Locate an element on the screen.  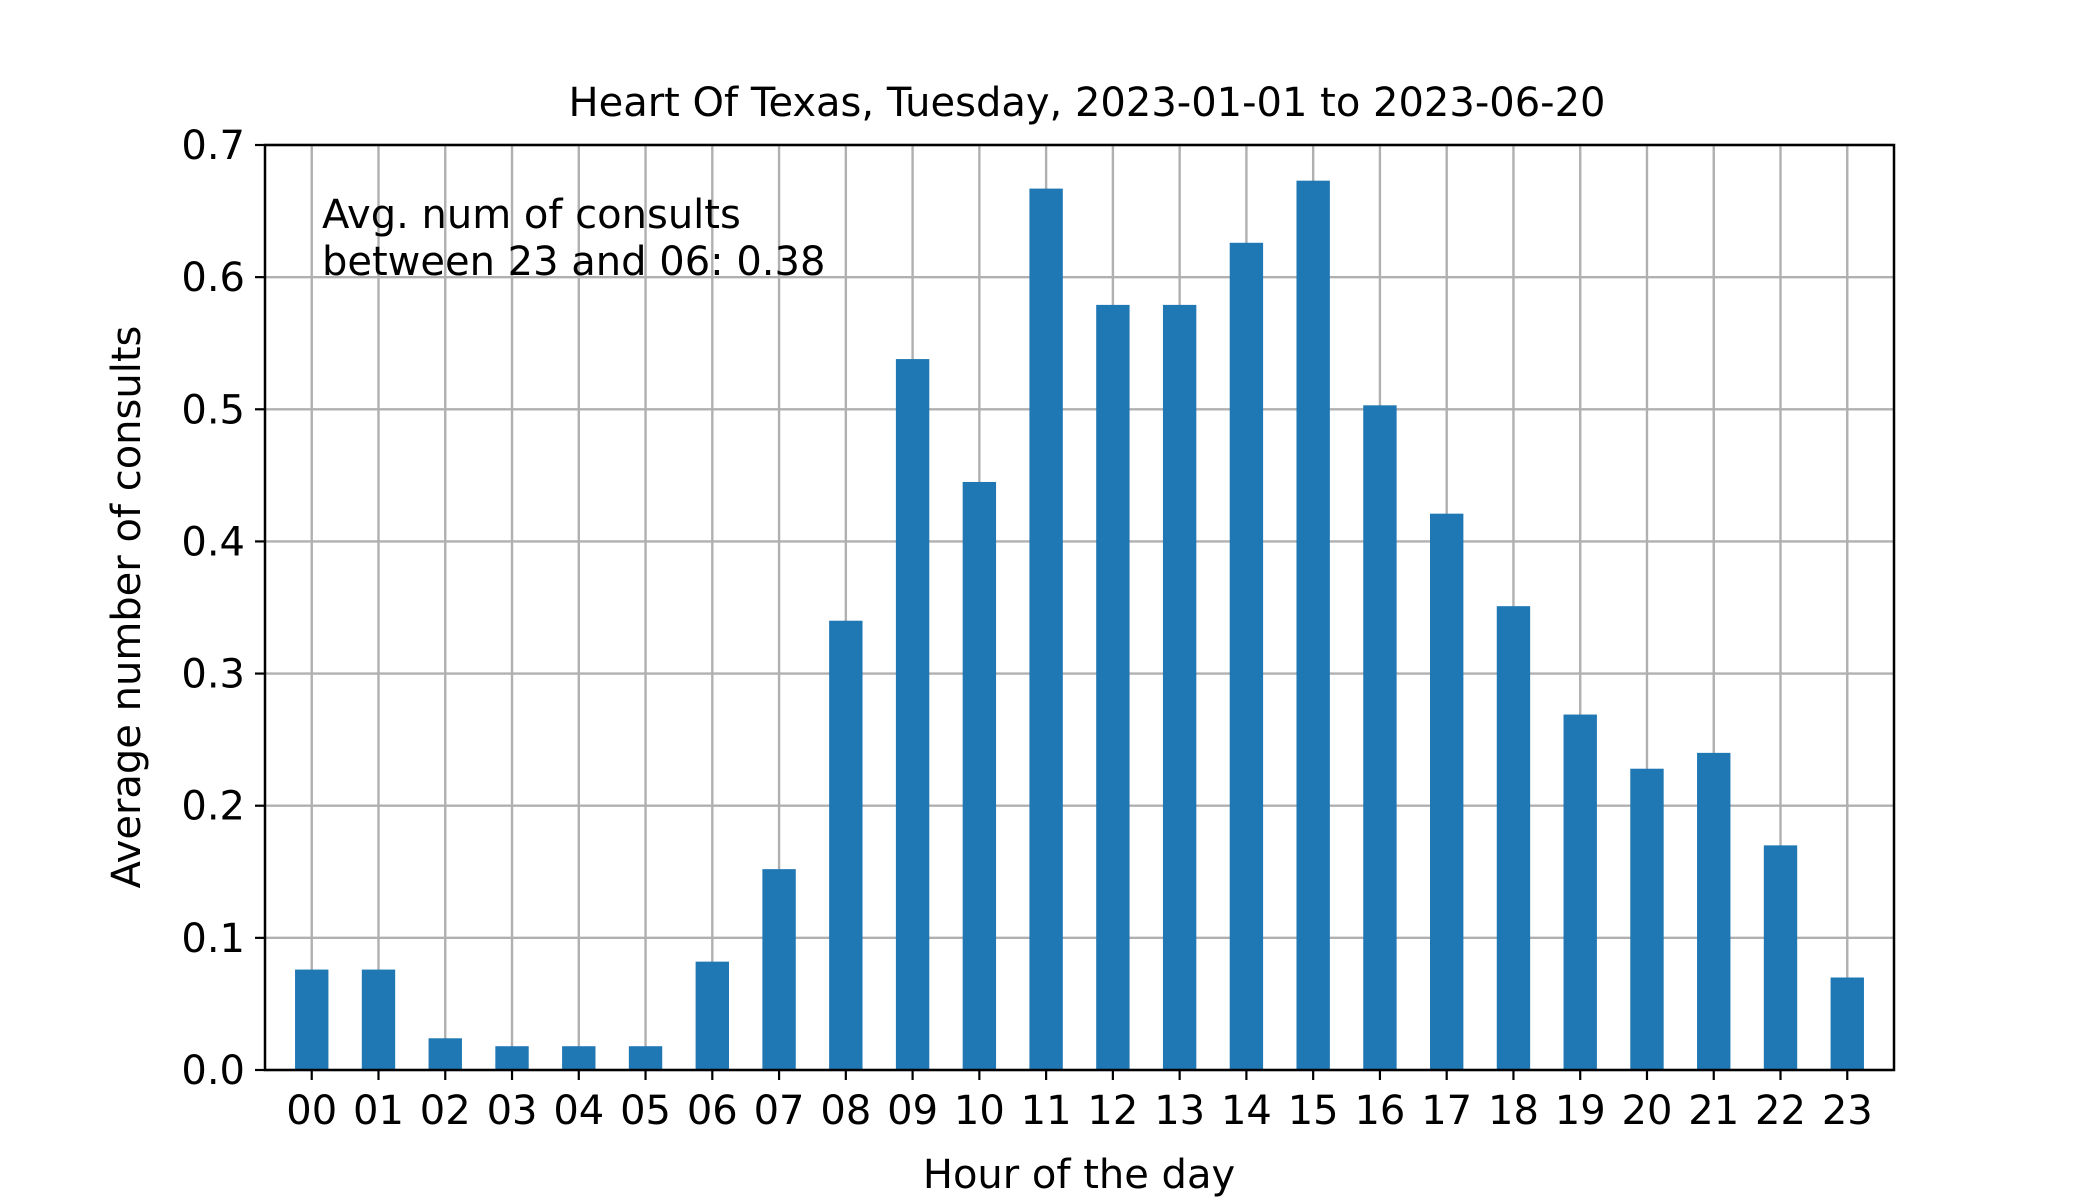
y-tick-label: 0.5 is located at coordinates (213, 410).